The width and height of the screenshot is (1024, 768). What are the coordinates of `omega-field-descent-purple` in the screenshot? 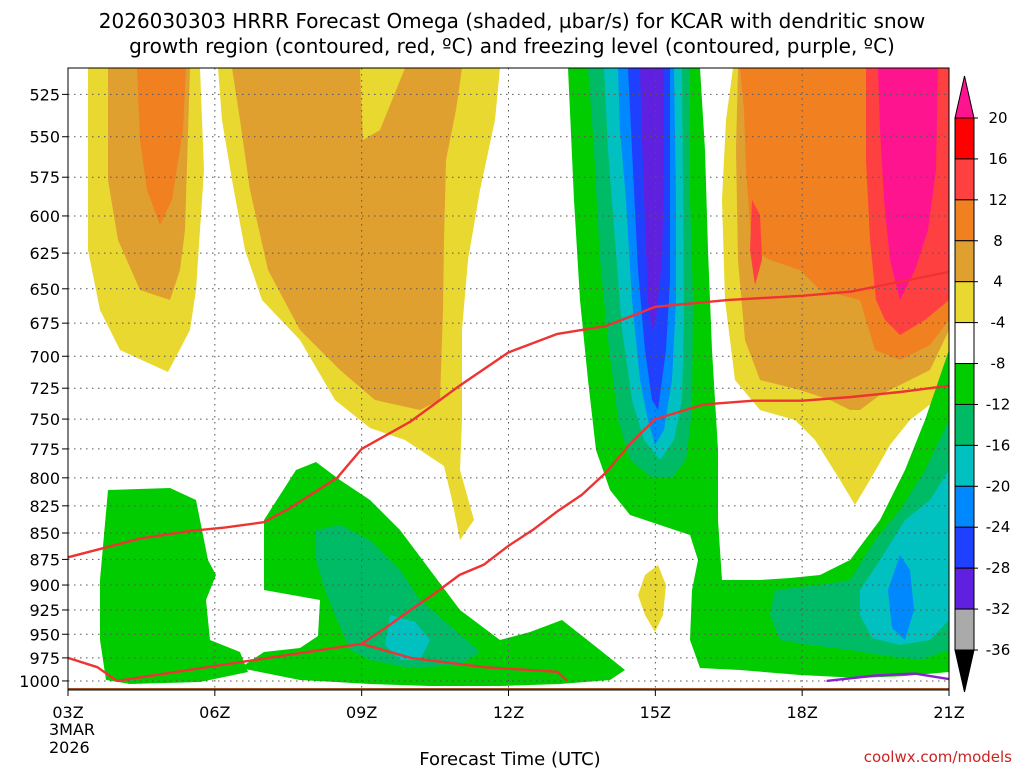 It's located at (652, 199).